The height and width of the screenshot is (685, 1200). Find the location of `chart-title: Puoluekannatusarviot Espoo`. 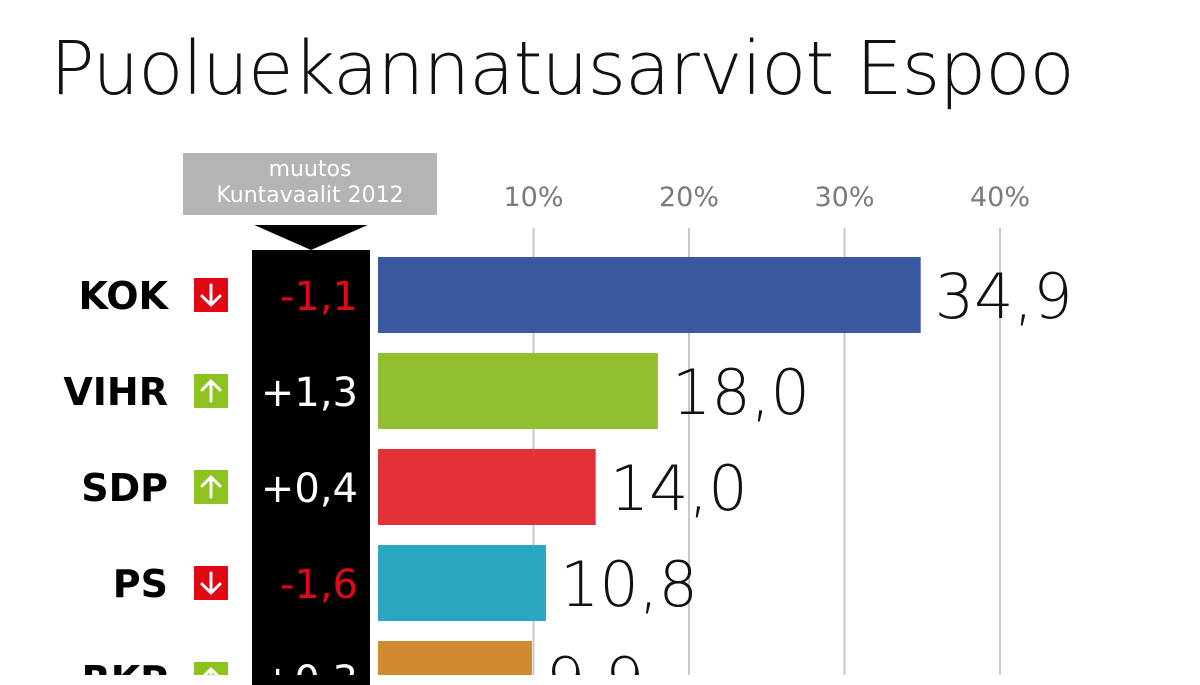

chart-title: Puoluekannatusarviot Espoo is located at coordinates (562, 69).